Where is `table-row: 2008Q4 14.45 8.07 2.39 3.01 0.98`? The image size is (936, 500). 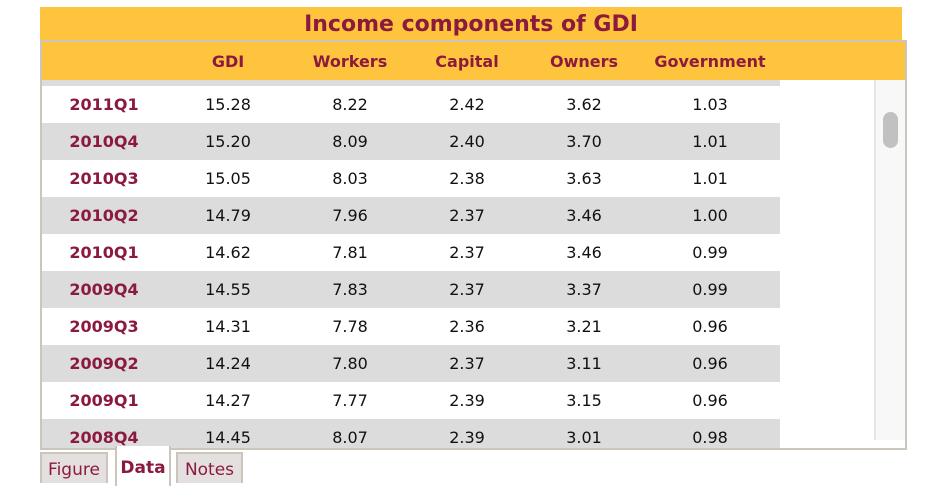
table-row: 2008Q4 14.45 8.07 2.39 3.01 0.98 is located at coordinates (411, 433).